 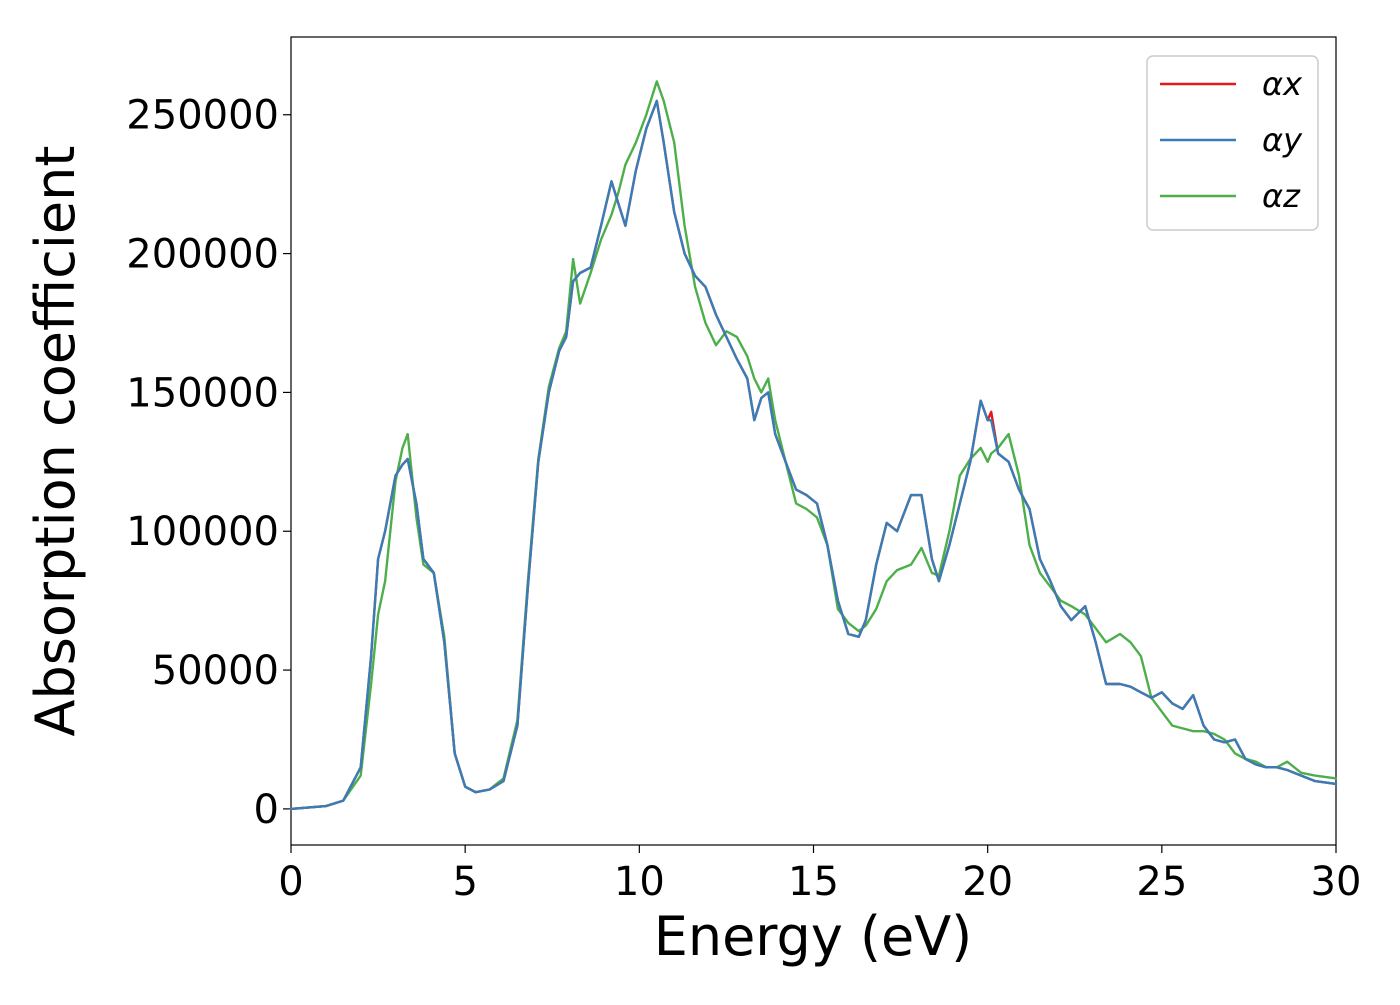 What do you see at coordinates (813, 882) in the screenshot?
I see `x-tick-label: 15` at bounding box center [813, 882].